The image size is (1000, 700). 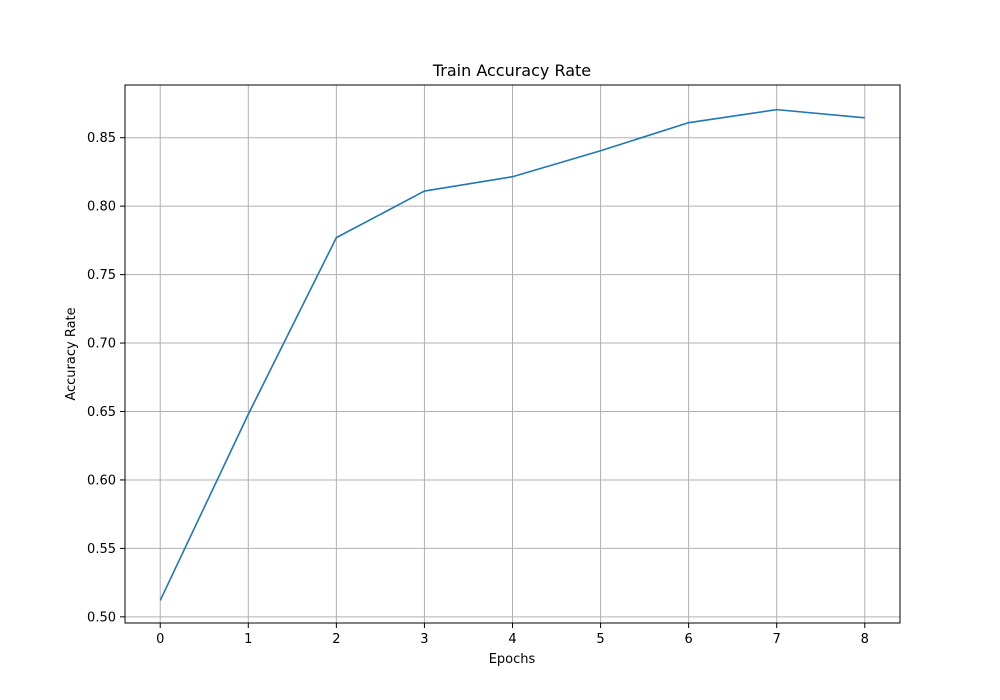 I want to click on chart-title: Train Accuracy Rate, so click(x=511, y=70).